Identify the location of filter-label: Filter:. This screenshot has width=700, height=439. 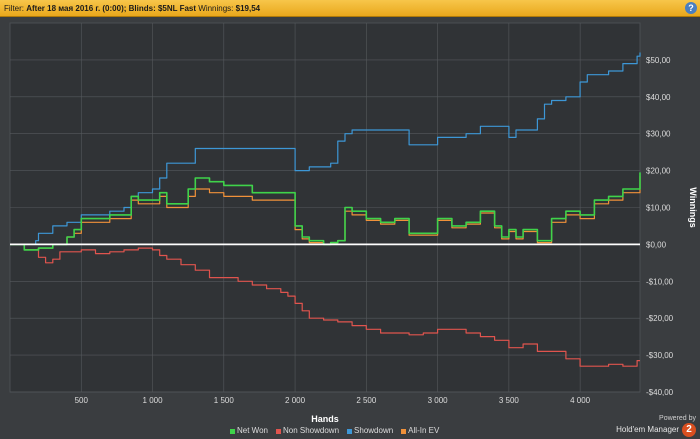
(14, 8).